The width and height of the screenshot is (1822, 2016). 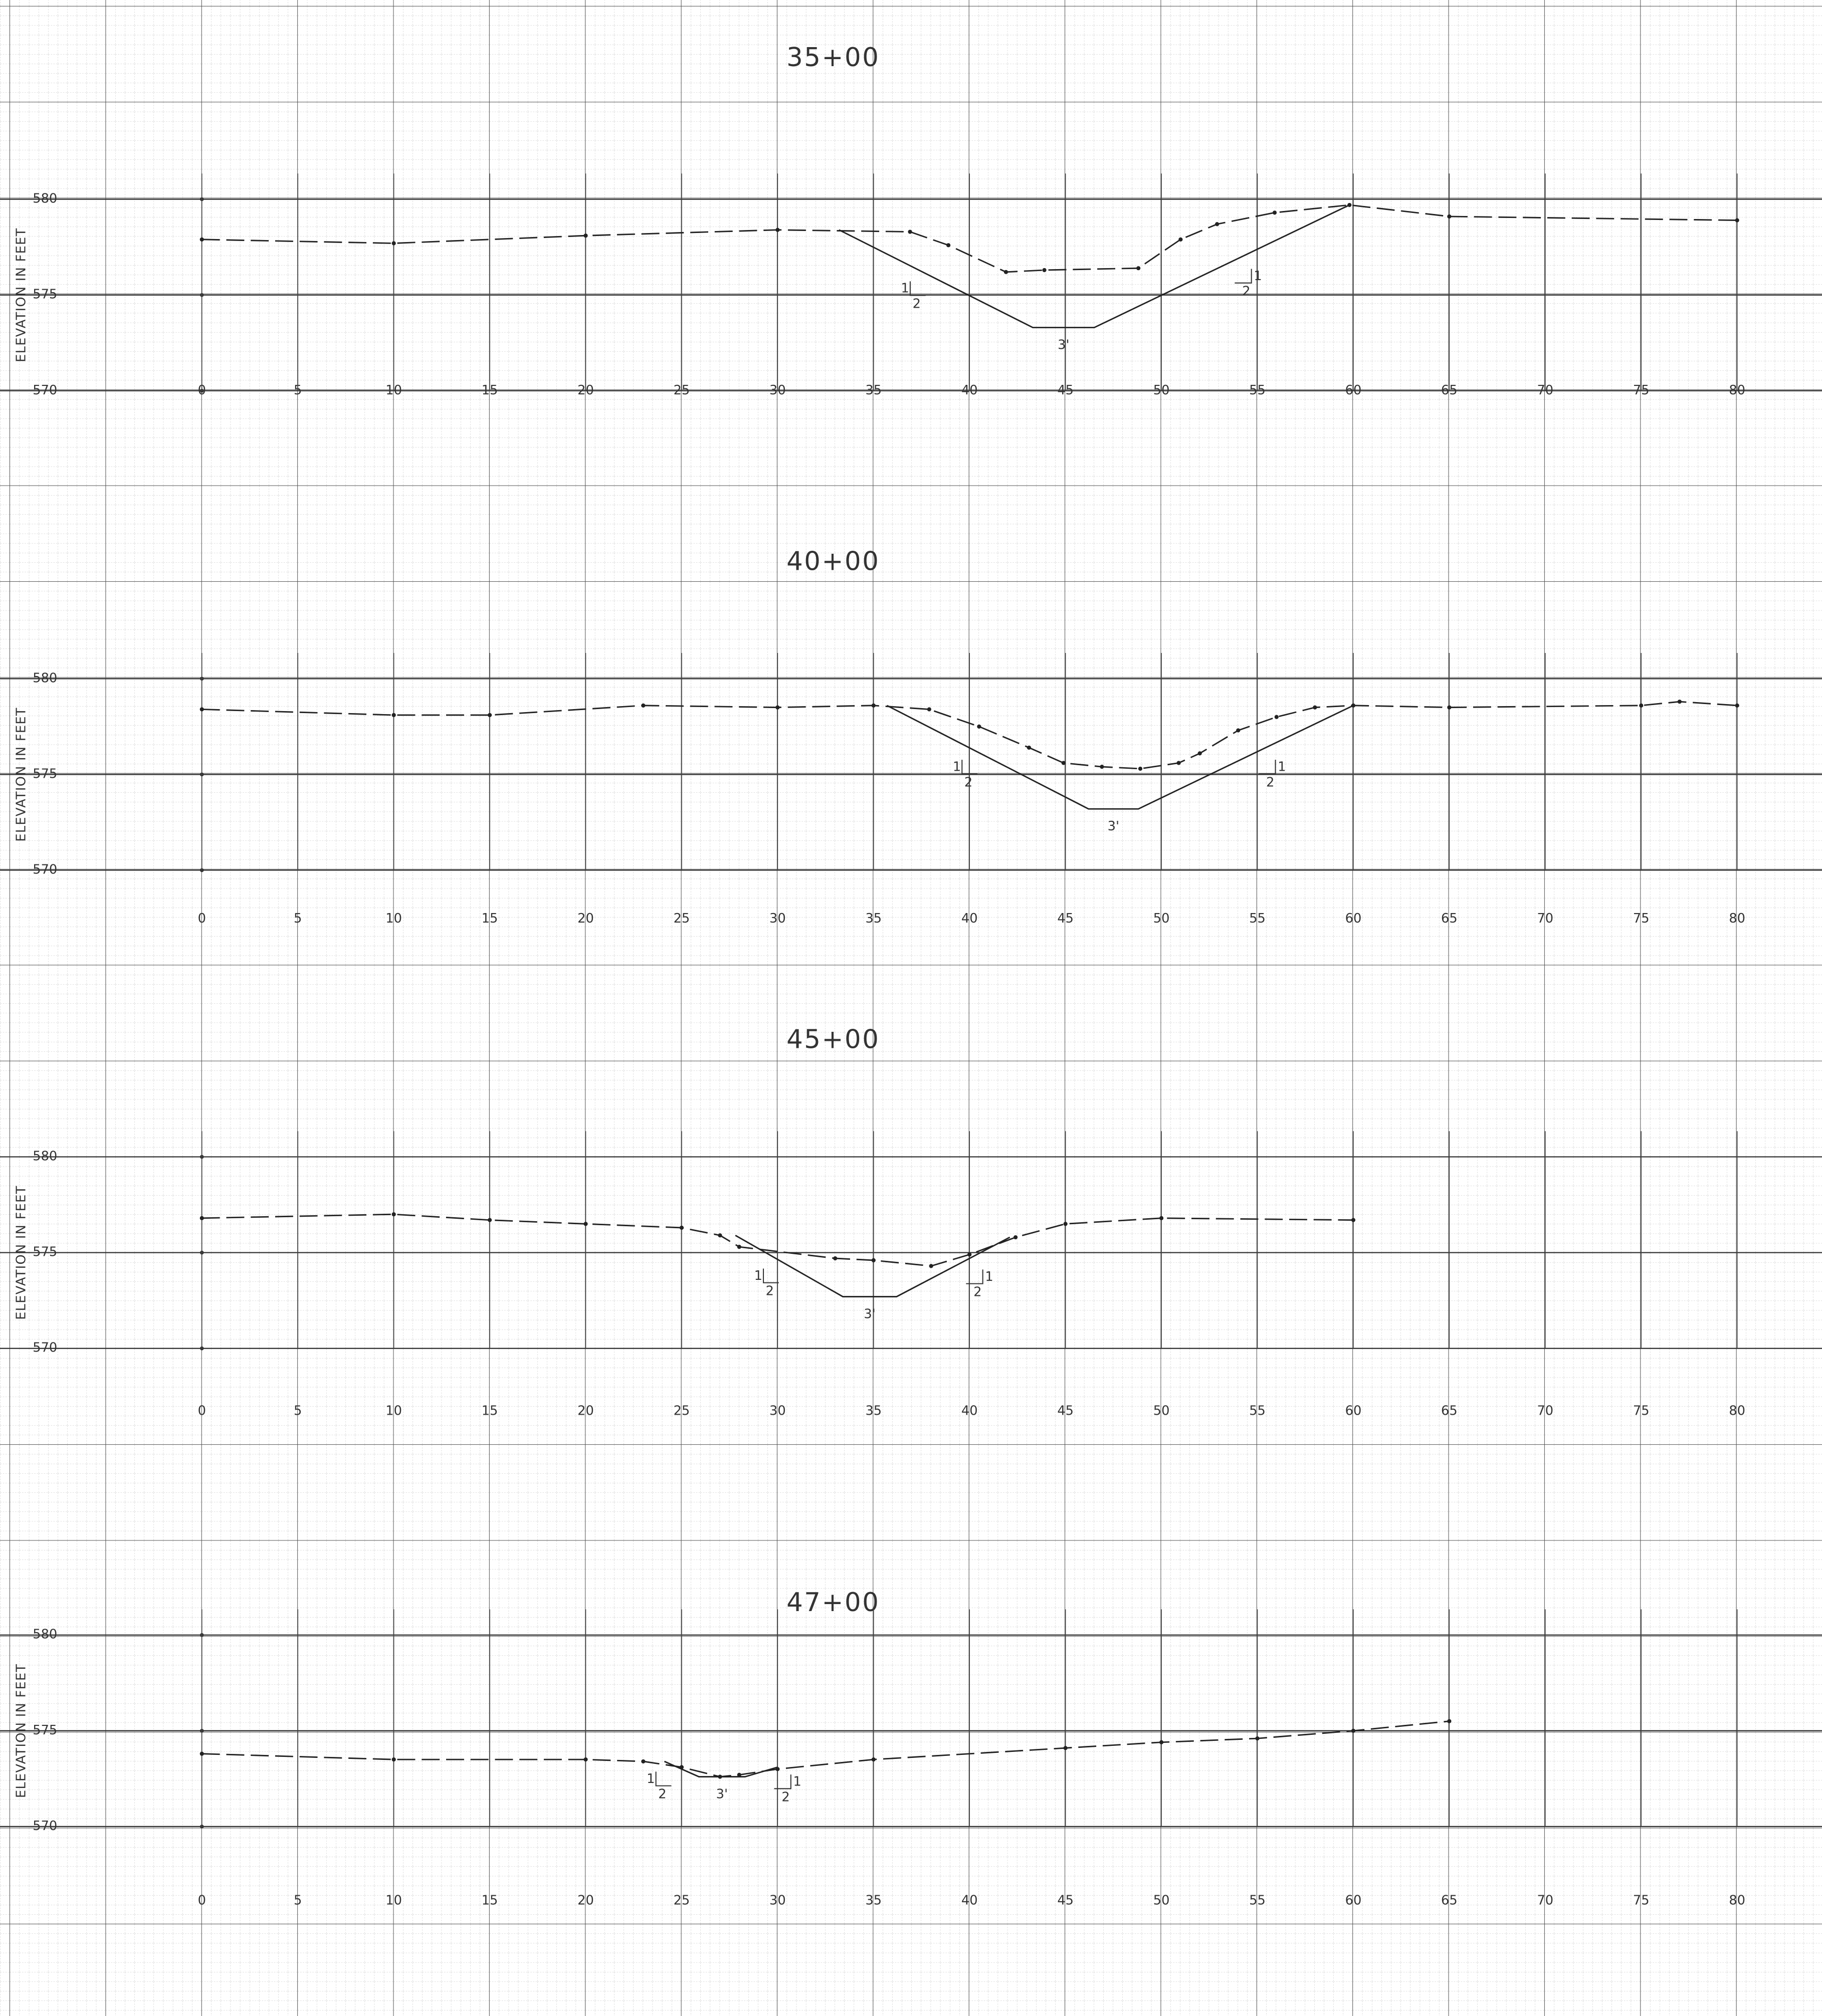 What do you see at coordinates (833, 561) in the screenshot?
I see `chart-title: 40+00` at bounding box center [833, 561].